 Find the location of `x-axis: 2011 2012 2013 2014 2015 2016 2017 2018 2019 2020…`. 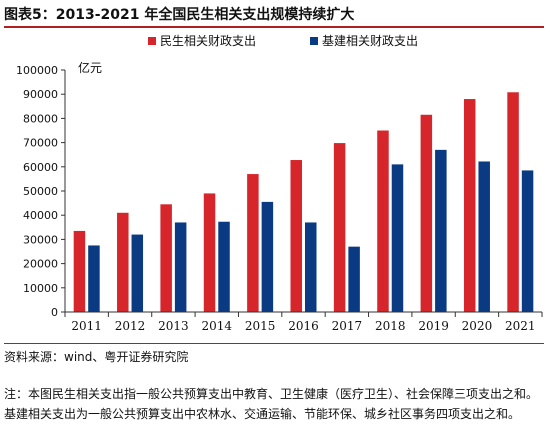

x-axis: 2011 2012 2013 2014 2015 2016 2017 2018 2019 2020… is located at coordinates (303, 322).